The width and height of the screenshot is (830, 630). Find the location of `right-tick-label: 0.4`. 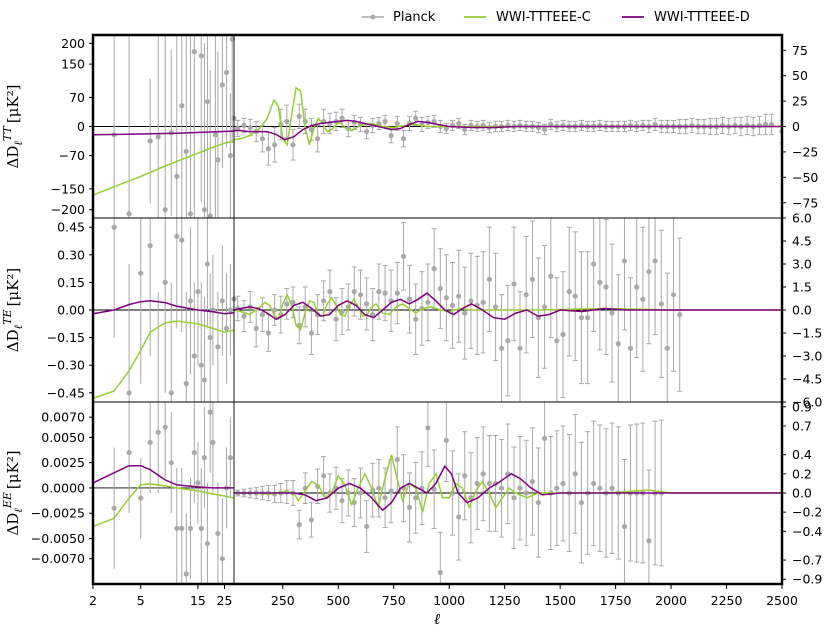

right-tick-label: 0.4 is located at coordinates (802, 454).